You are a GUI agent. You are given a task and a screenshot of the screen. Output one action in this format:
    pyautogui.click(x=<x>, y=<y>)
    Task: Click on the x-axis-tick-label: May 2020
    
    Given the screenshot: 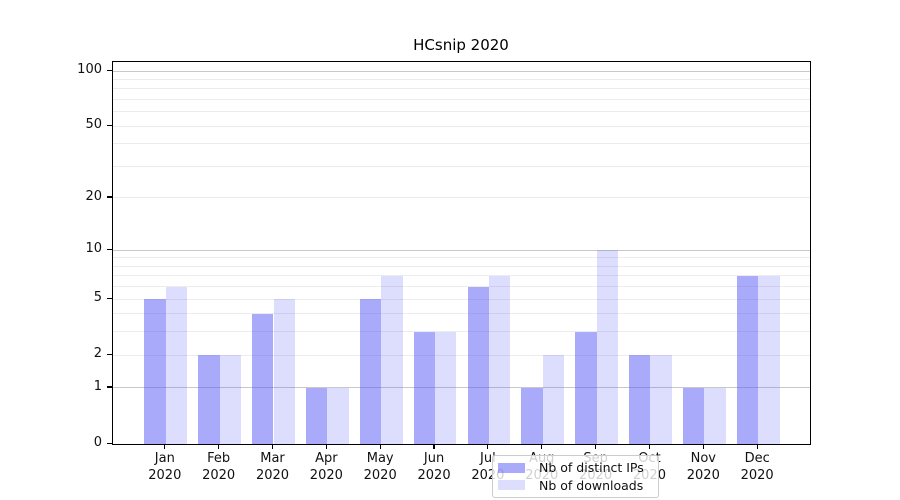 What is the action you would take?
    pyautogui.click(x=380, y=467)
    